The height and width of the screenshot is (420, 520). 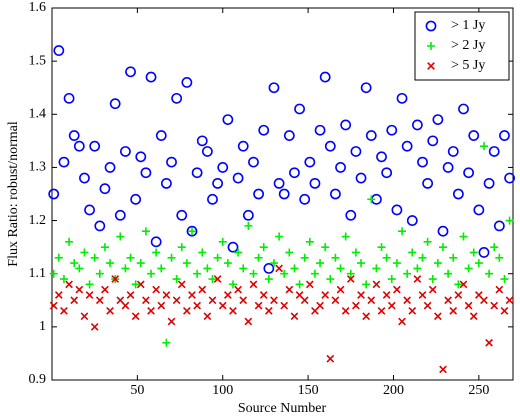 What do you see at coordinates (38, 220) in the screenshot?
I see `y-tick-label: 1.2` at bounding box center [38, 220].